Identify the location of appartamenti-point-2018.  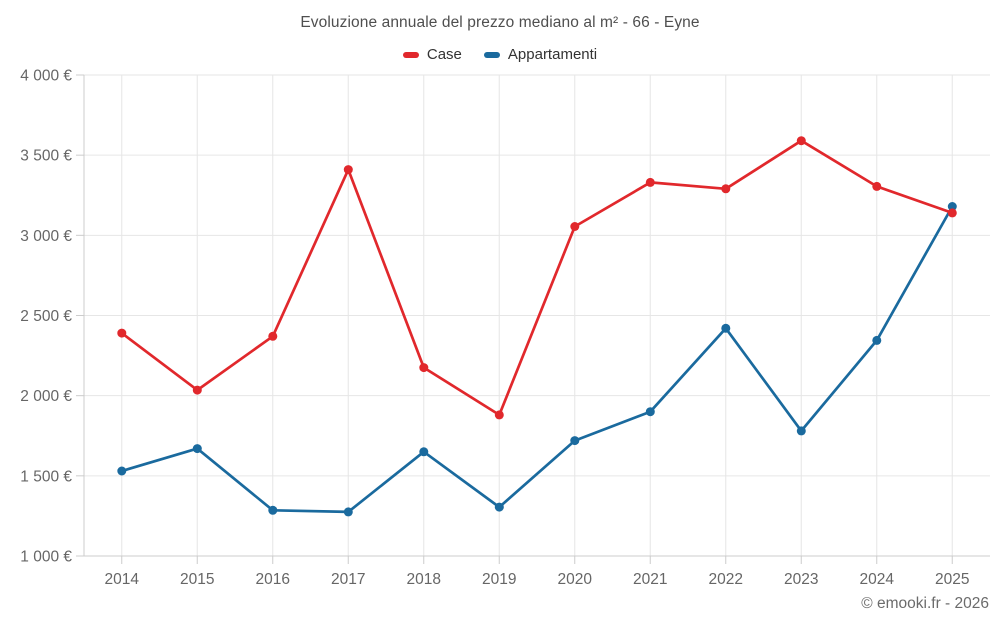
(424, 452).